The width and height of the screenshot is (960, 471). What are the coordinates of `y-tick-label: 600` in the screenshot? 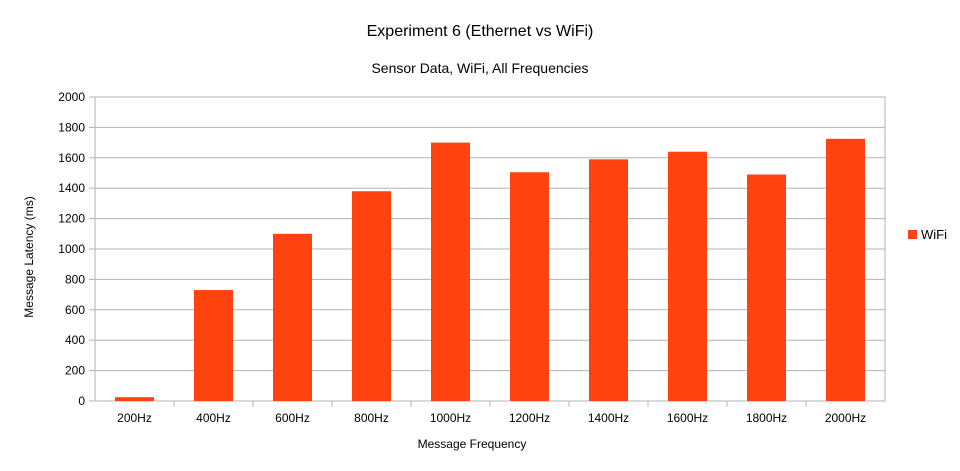 It's located at (75, 310).